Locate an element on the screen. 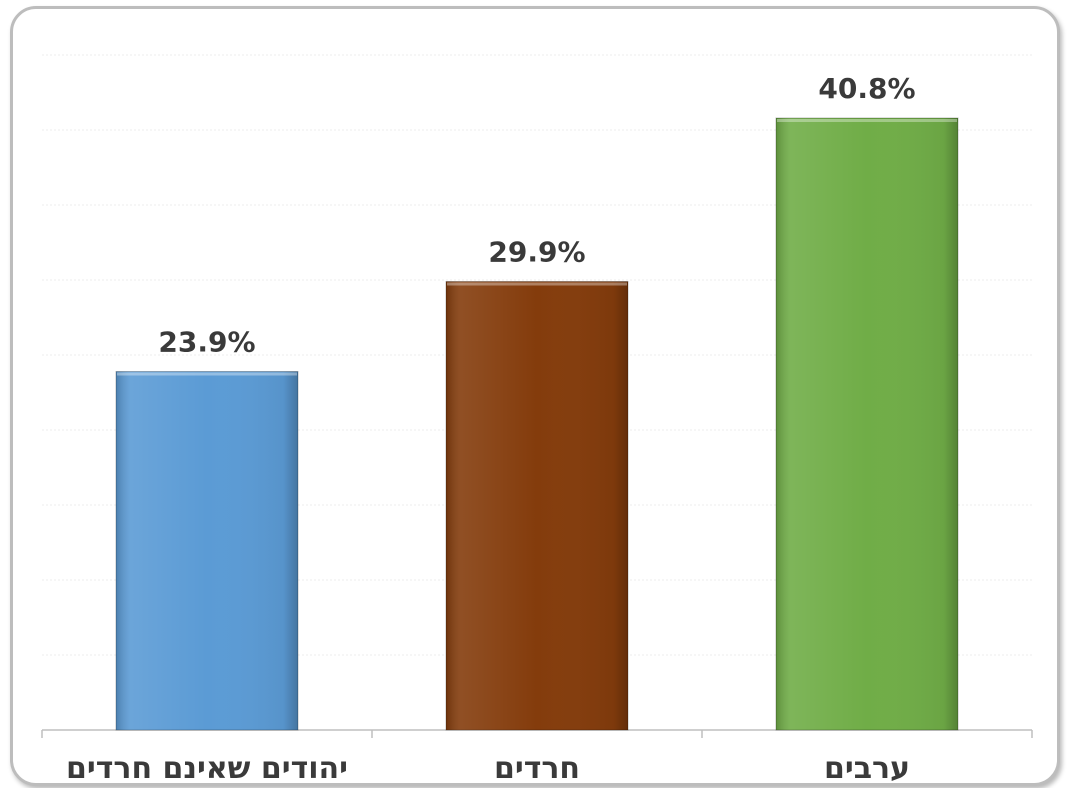 This screenshot has height=788, width=1069. x-tick-label: יהודים שאינם חרדים is located at coordinates (207, 768).